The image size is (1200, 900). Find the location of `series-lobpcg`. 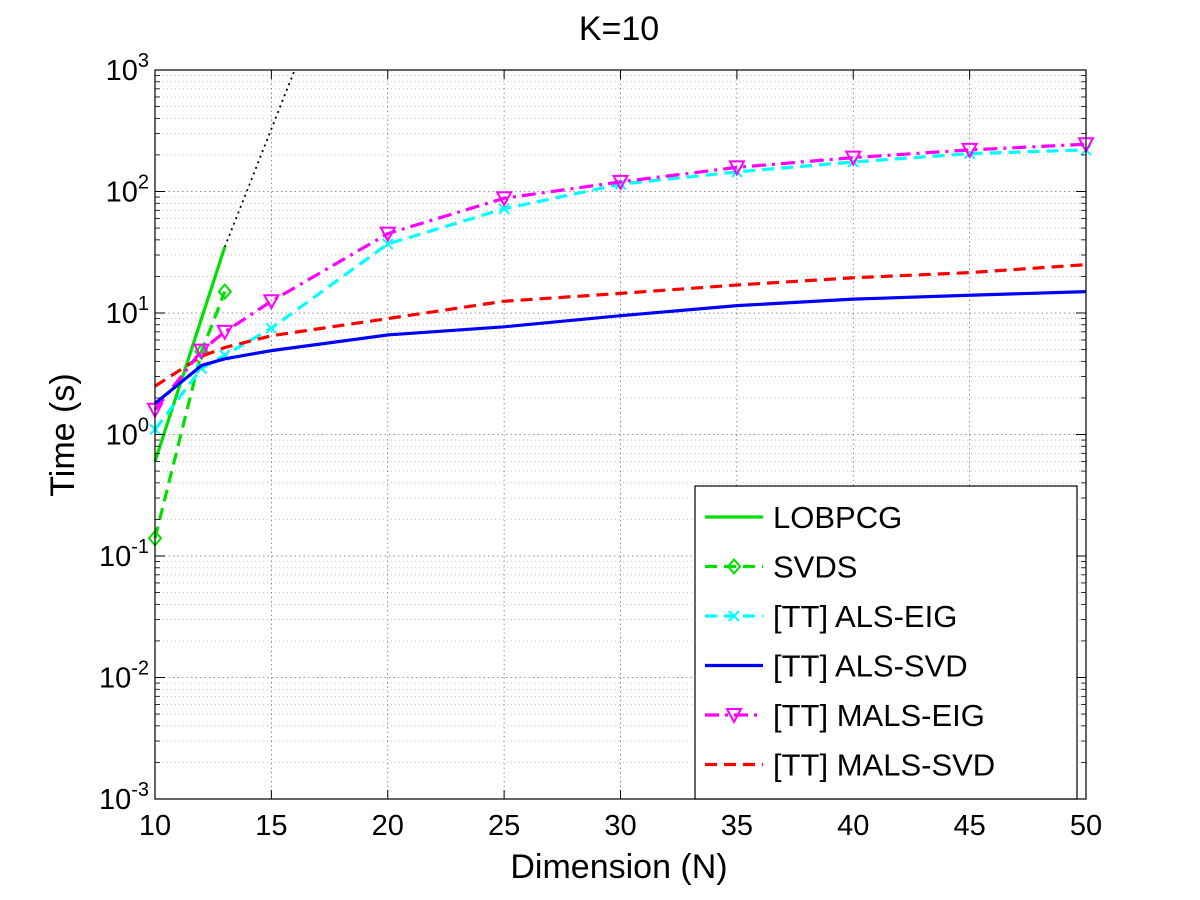

series-lobpcg is located at coordinates (190, 354).